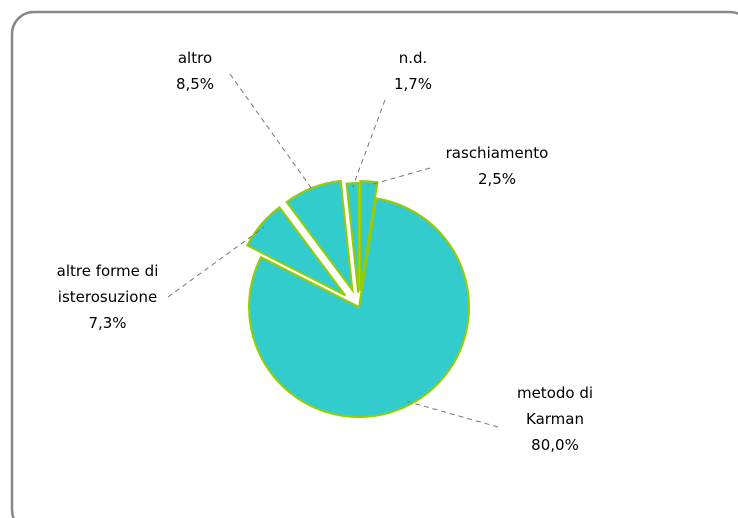 The width and height of the screenshot is (738, 518). Describe the element at coordinates (413, 84) in the screenshot. I see `value-label: 1,7%` at that location.